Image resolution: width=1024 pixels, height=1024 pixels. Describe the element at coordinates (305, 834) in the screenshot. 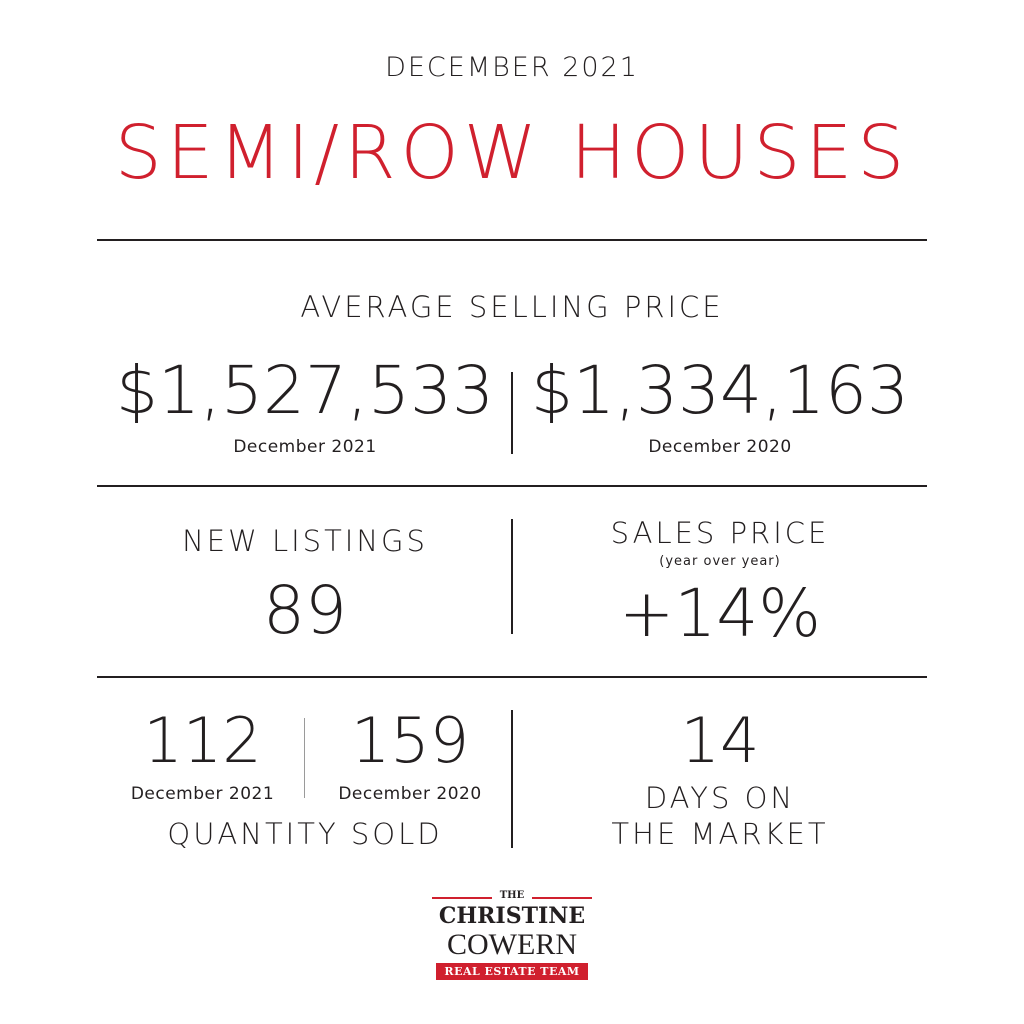

I see `quantity-sold-label: QUANTITY SOLD` at that location.